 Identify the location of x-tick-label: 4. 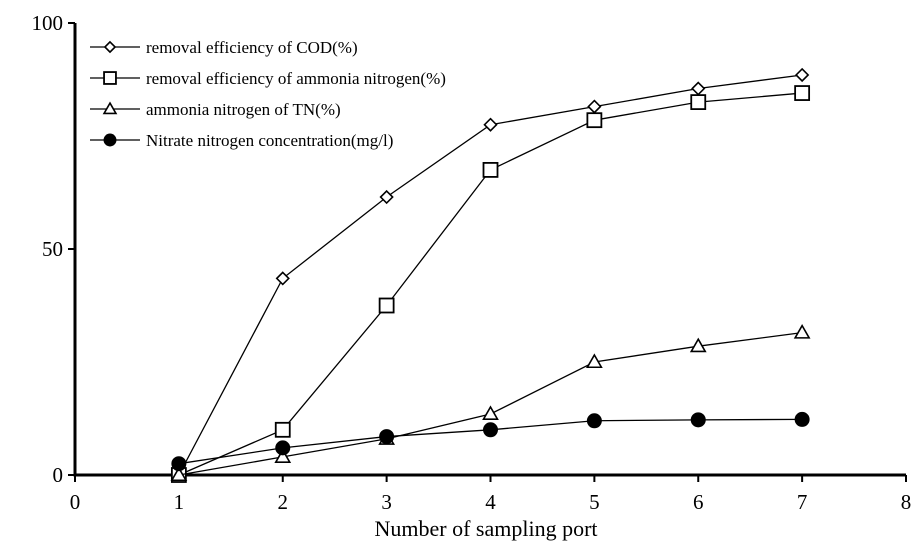
(490, 502).